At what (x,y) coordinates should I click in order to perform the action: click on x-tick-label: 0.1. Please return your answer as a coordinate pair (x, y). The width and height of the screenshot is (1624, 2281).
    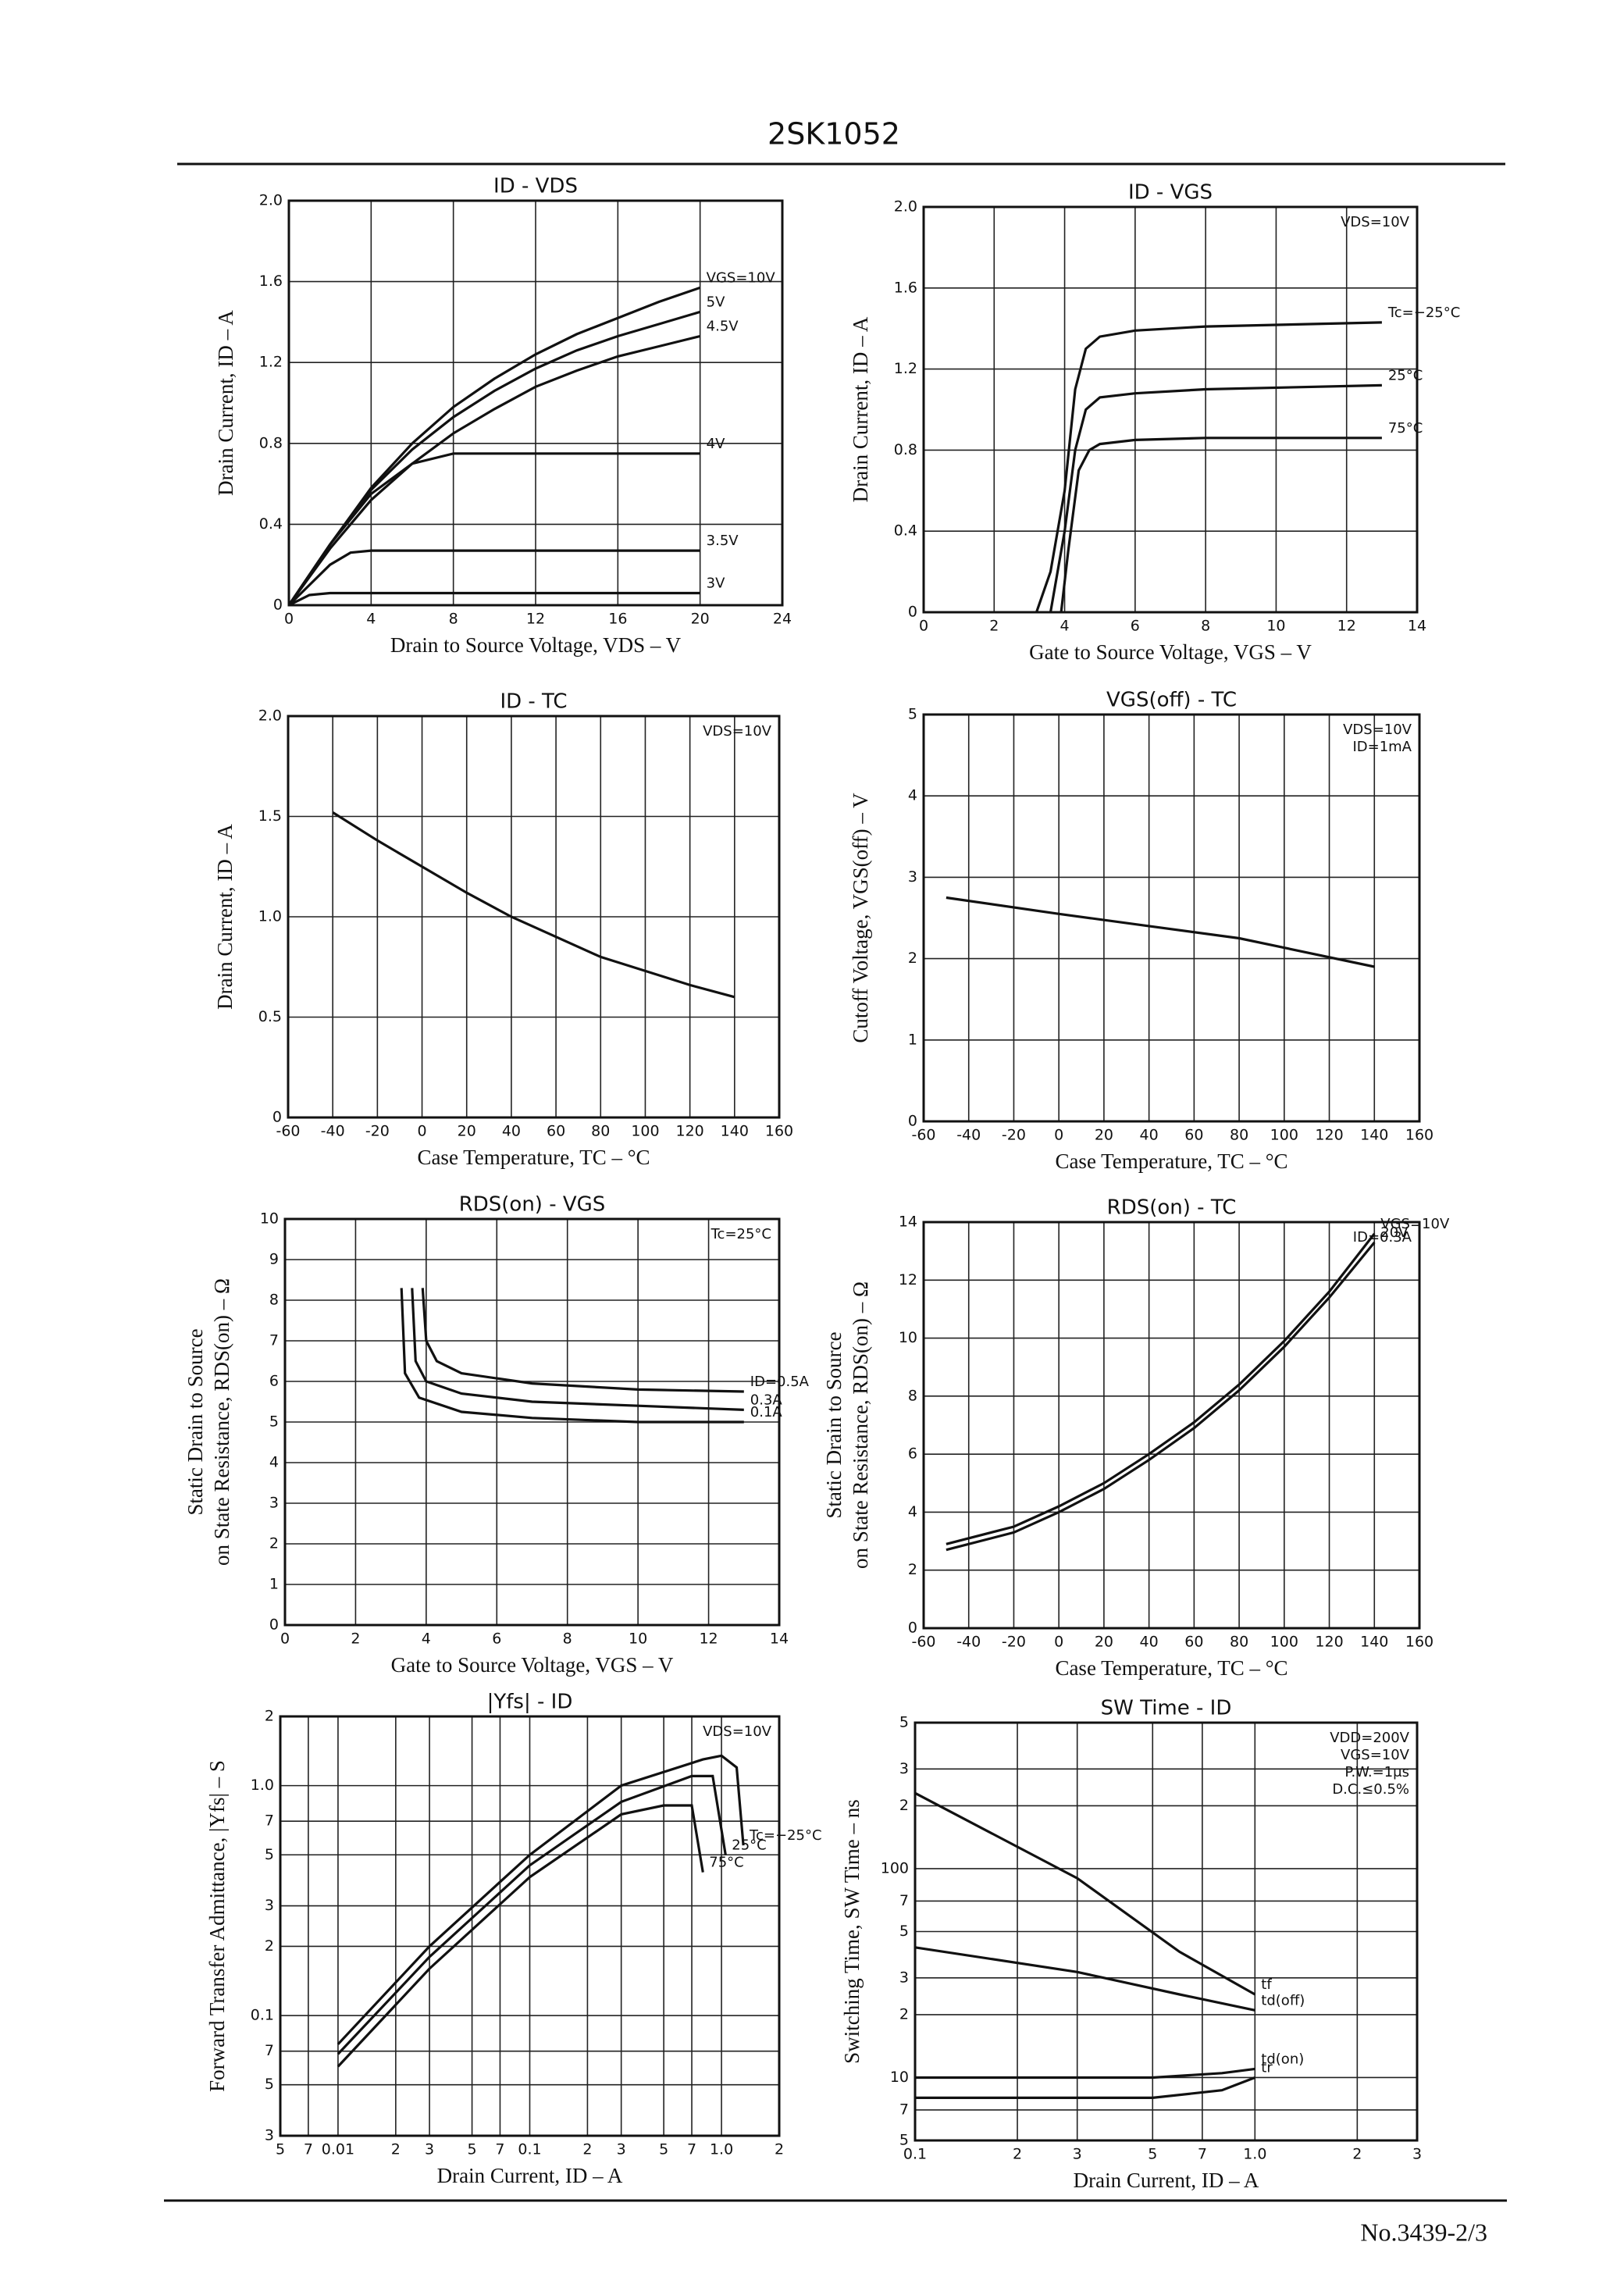
    Looking at the image, I should click on (529, 2149).